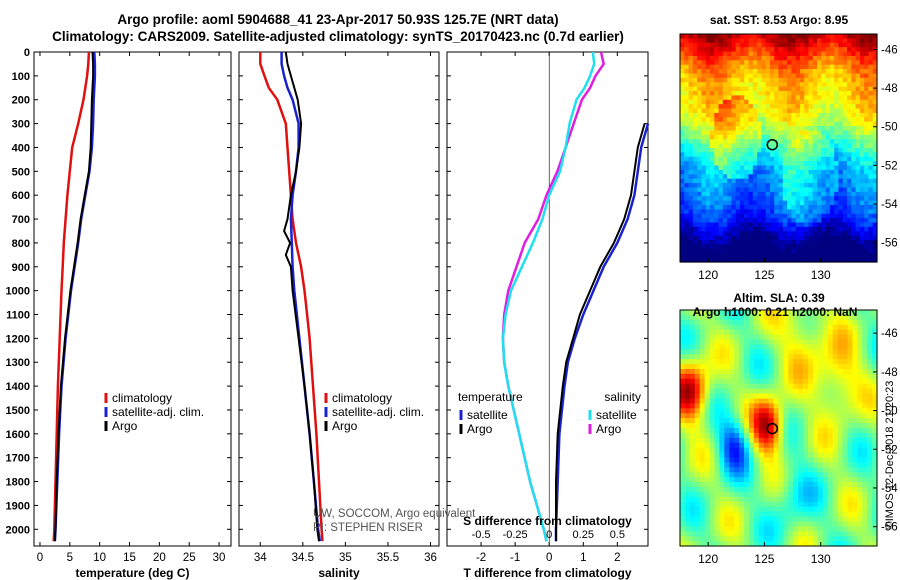  Describe the element at coordinates (21, 220) in the screenshot. I see `y-tick-label: 700` at that location.